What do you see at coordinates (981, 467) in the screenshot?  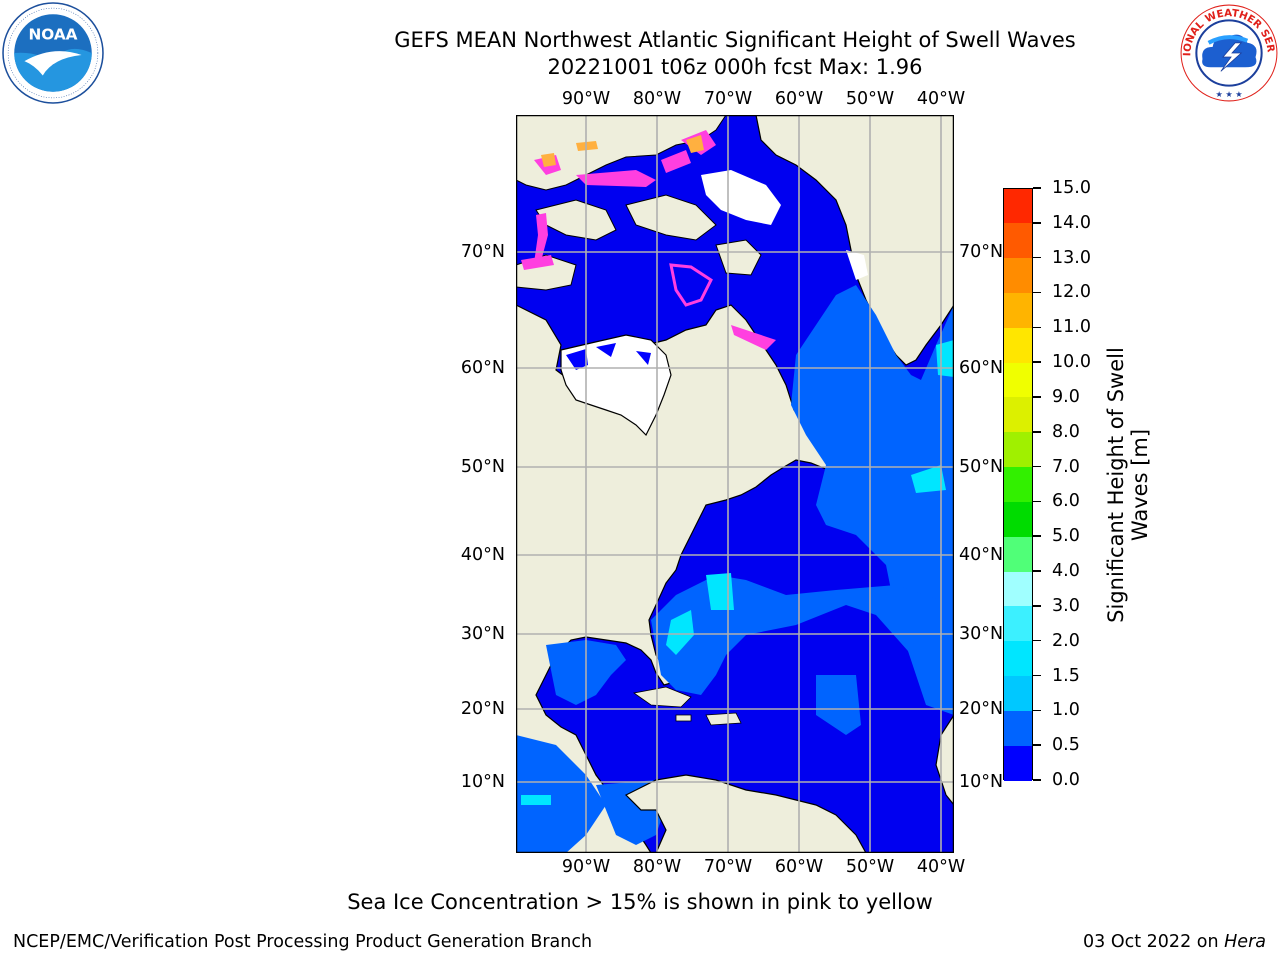 I see `lat-label-right: 50°N` at bounding box center [981, 467].